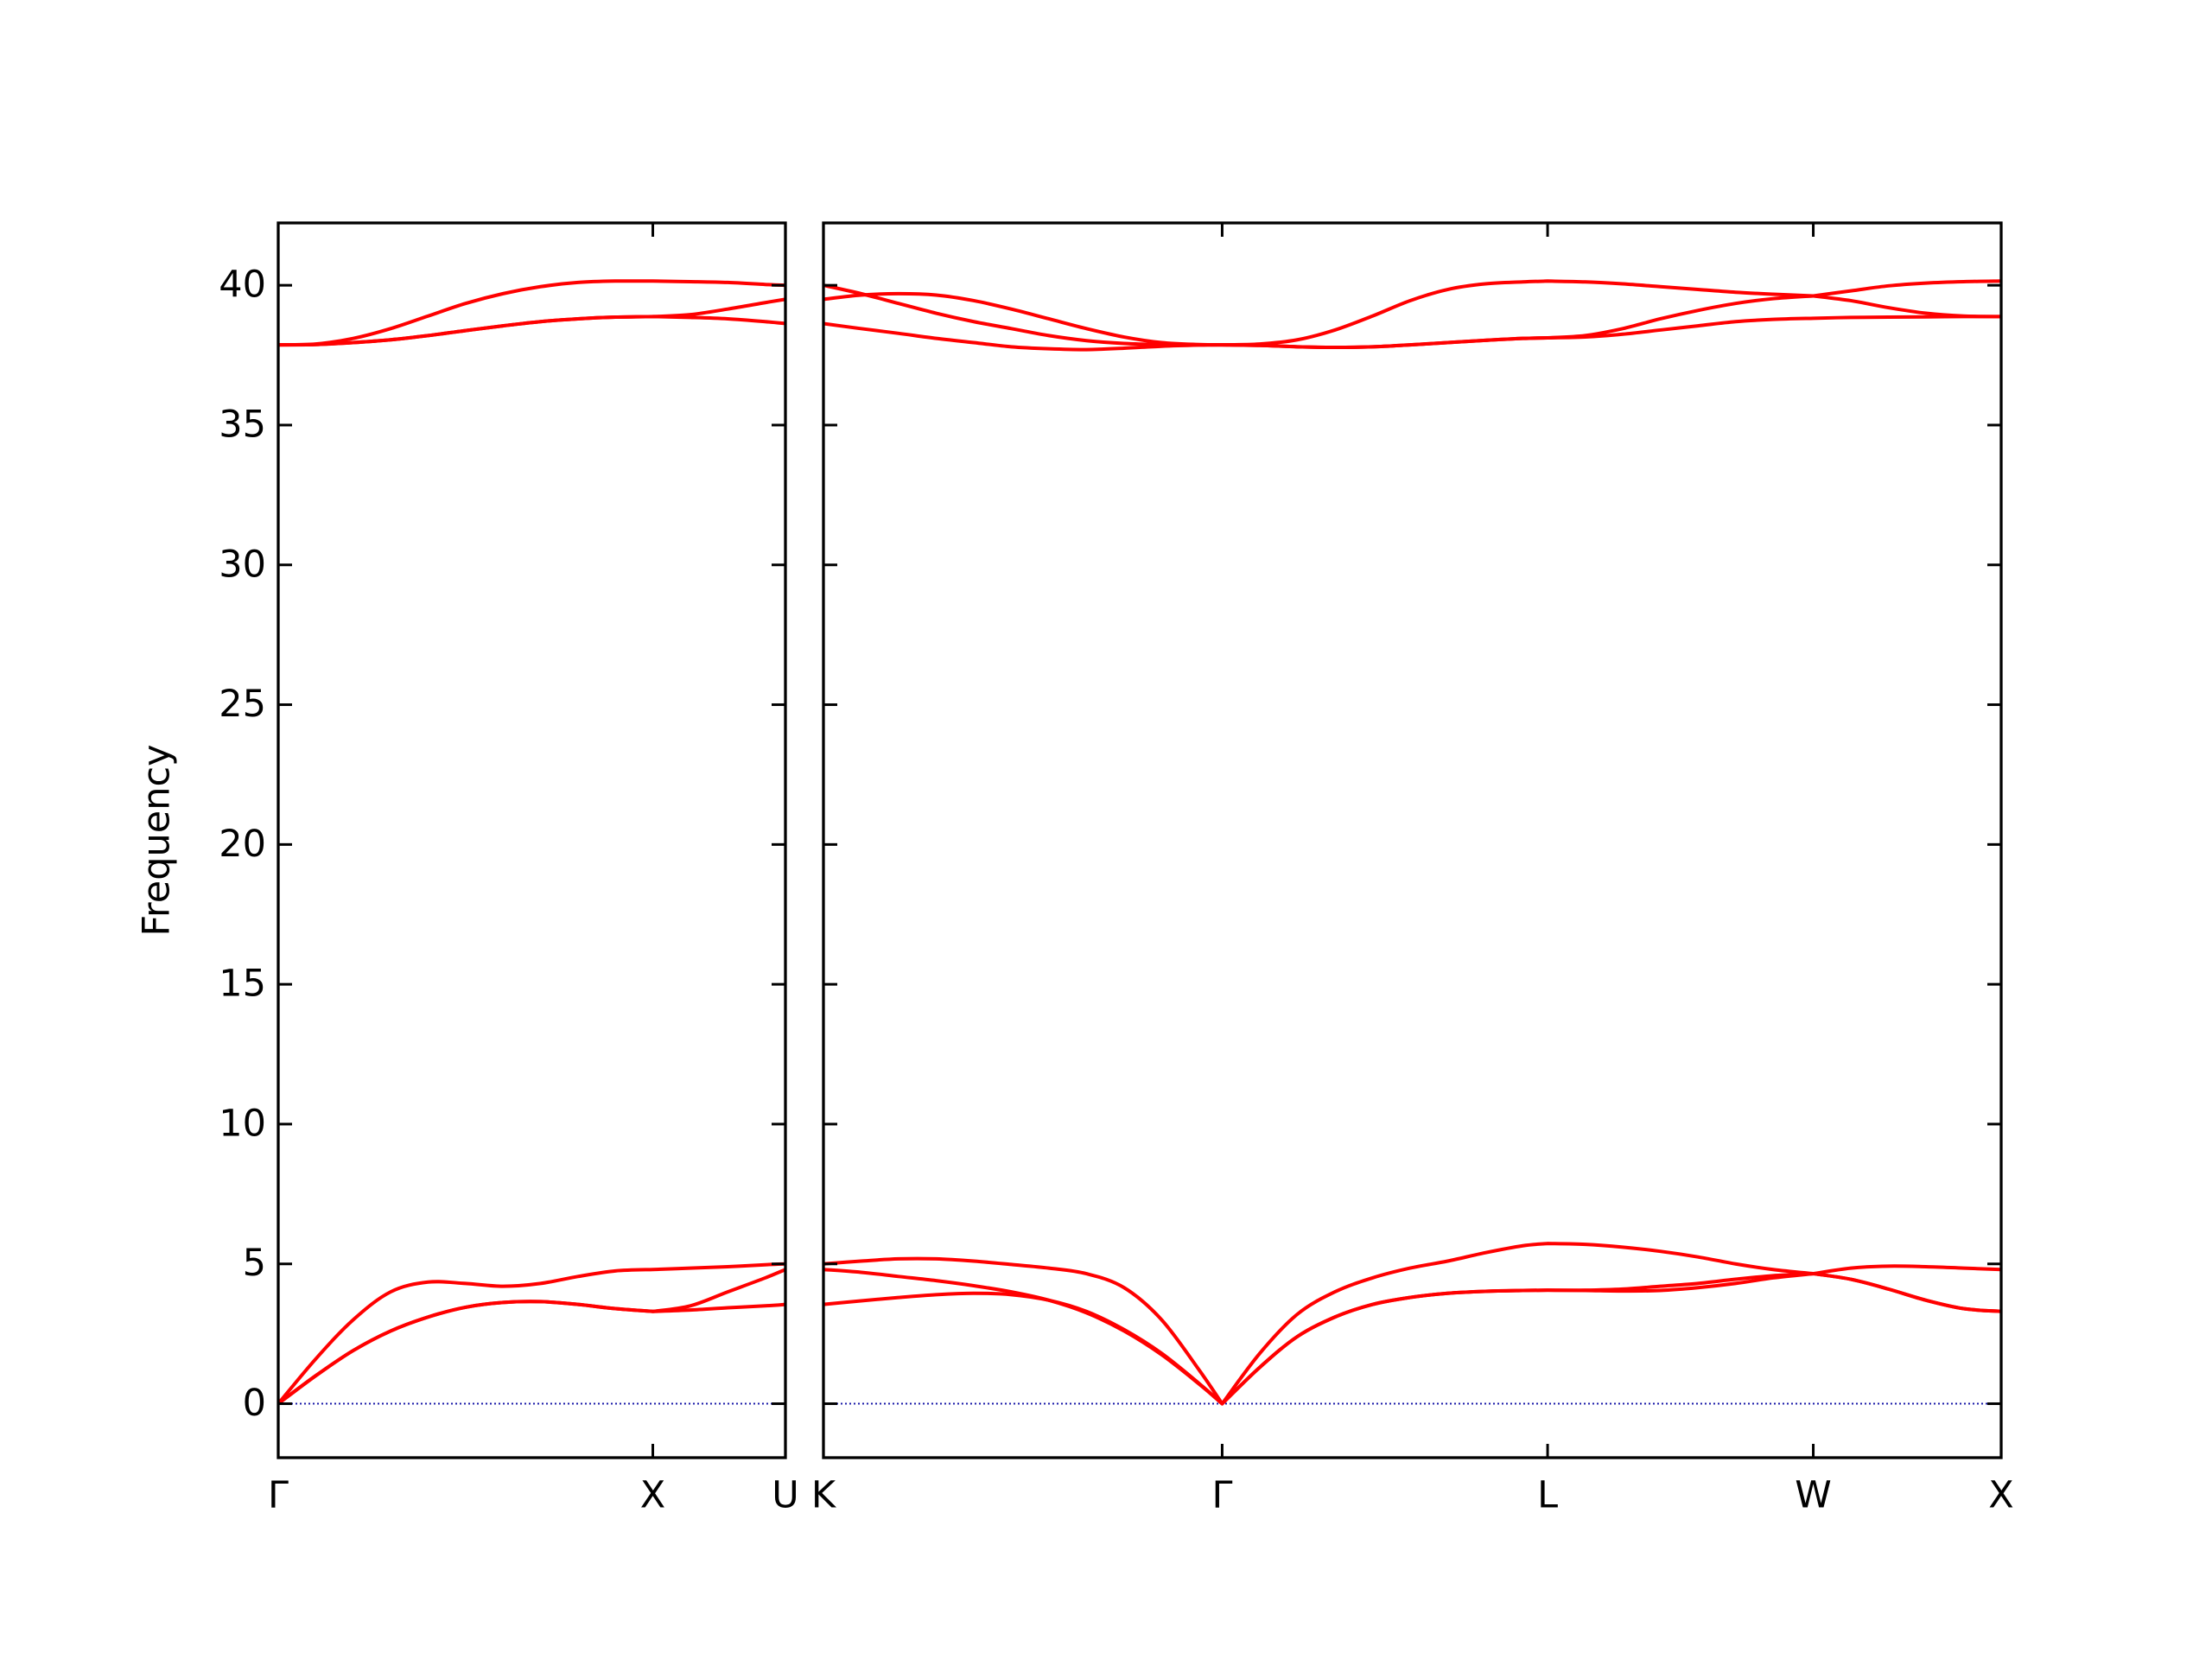 This screenshot has height=1659, width=2212. What do you see at coordinates (242, 984) in the screenshot?
I see `y-tick-label: 15` at bounding box center [242, 984].